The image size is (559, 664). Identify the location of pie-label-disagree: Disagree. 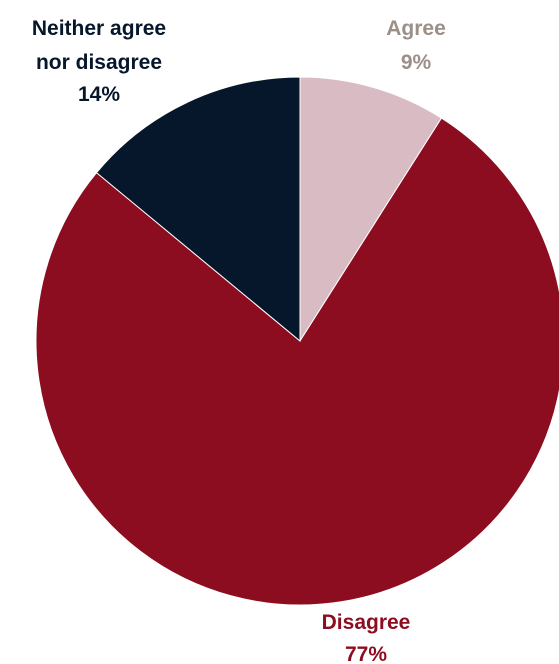
(366, 622).